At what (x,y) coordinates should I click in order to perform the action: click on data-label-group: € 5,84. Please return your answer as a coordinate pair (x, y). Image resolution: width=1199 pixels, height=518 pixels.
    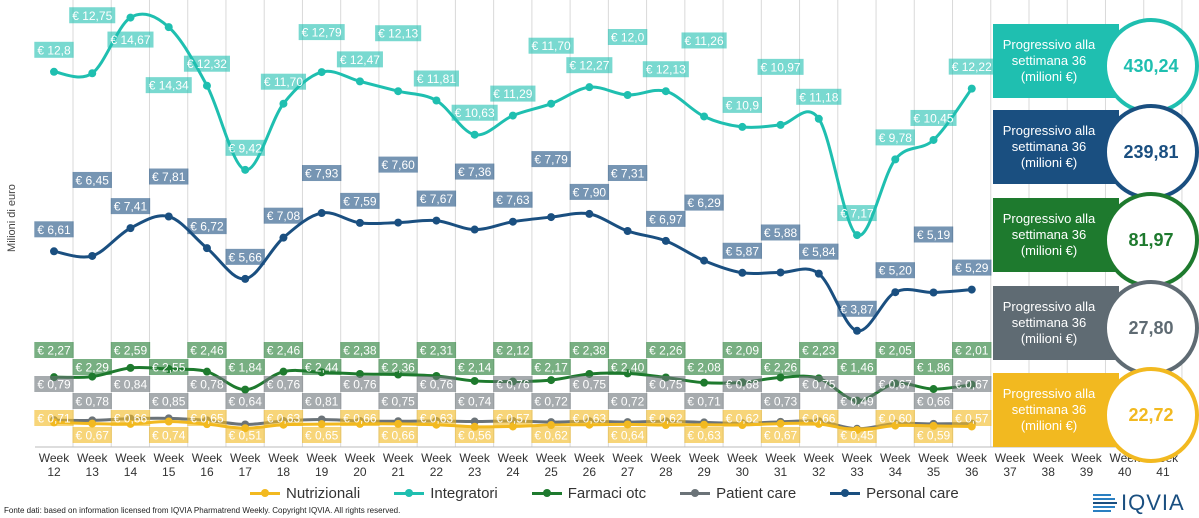
    Looking at the image, I should click on (819, 251).